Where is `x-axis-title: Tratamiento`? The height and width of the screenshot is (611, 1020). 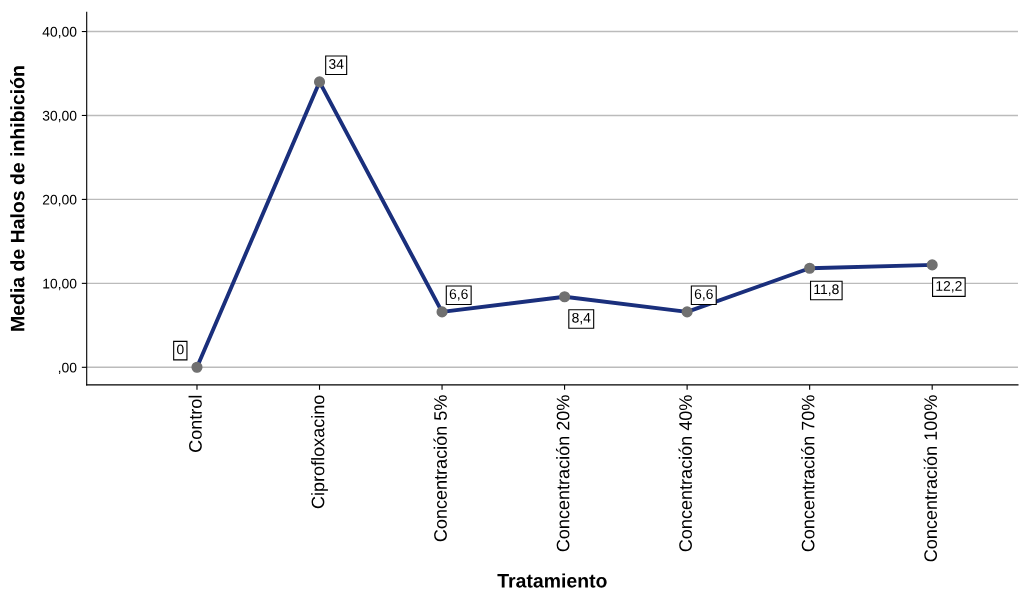
x-axis-title: Tratamiento is located at coordinates (552, 580).